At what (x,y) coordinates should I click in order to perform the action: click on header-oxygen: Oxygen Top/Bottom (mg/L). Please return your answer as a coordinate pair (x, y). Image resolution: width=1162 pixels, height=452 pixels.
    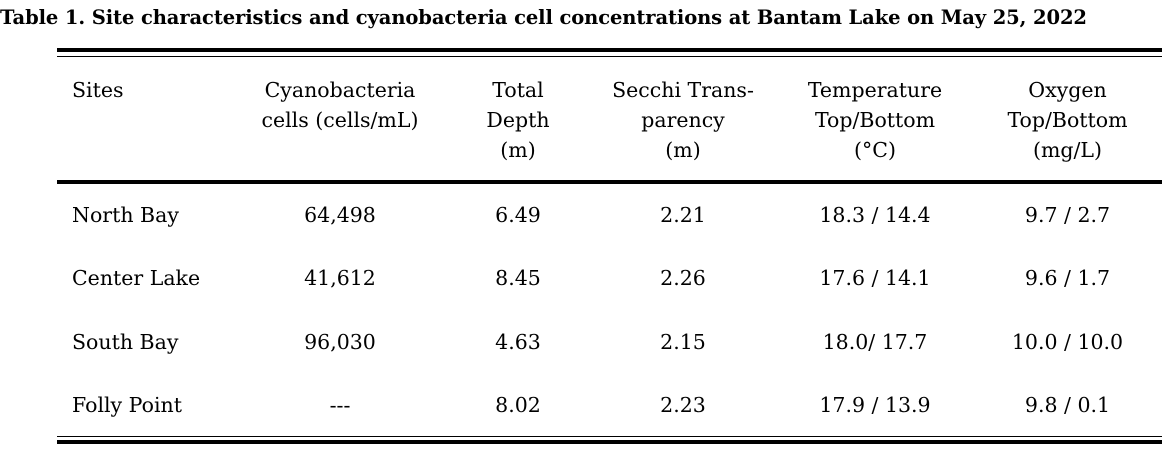
    Looking at the image, I should click on (1067, 120).